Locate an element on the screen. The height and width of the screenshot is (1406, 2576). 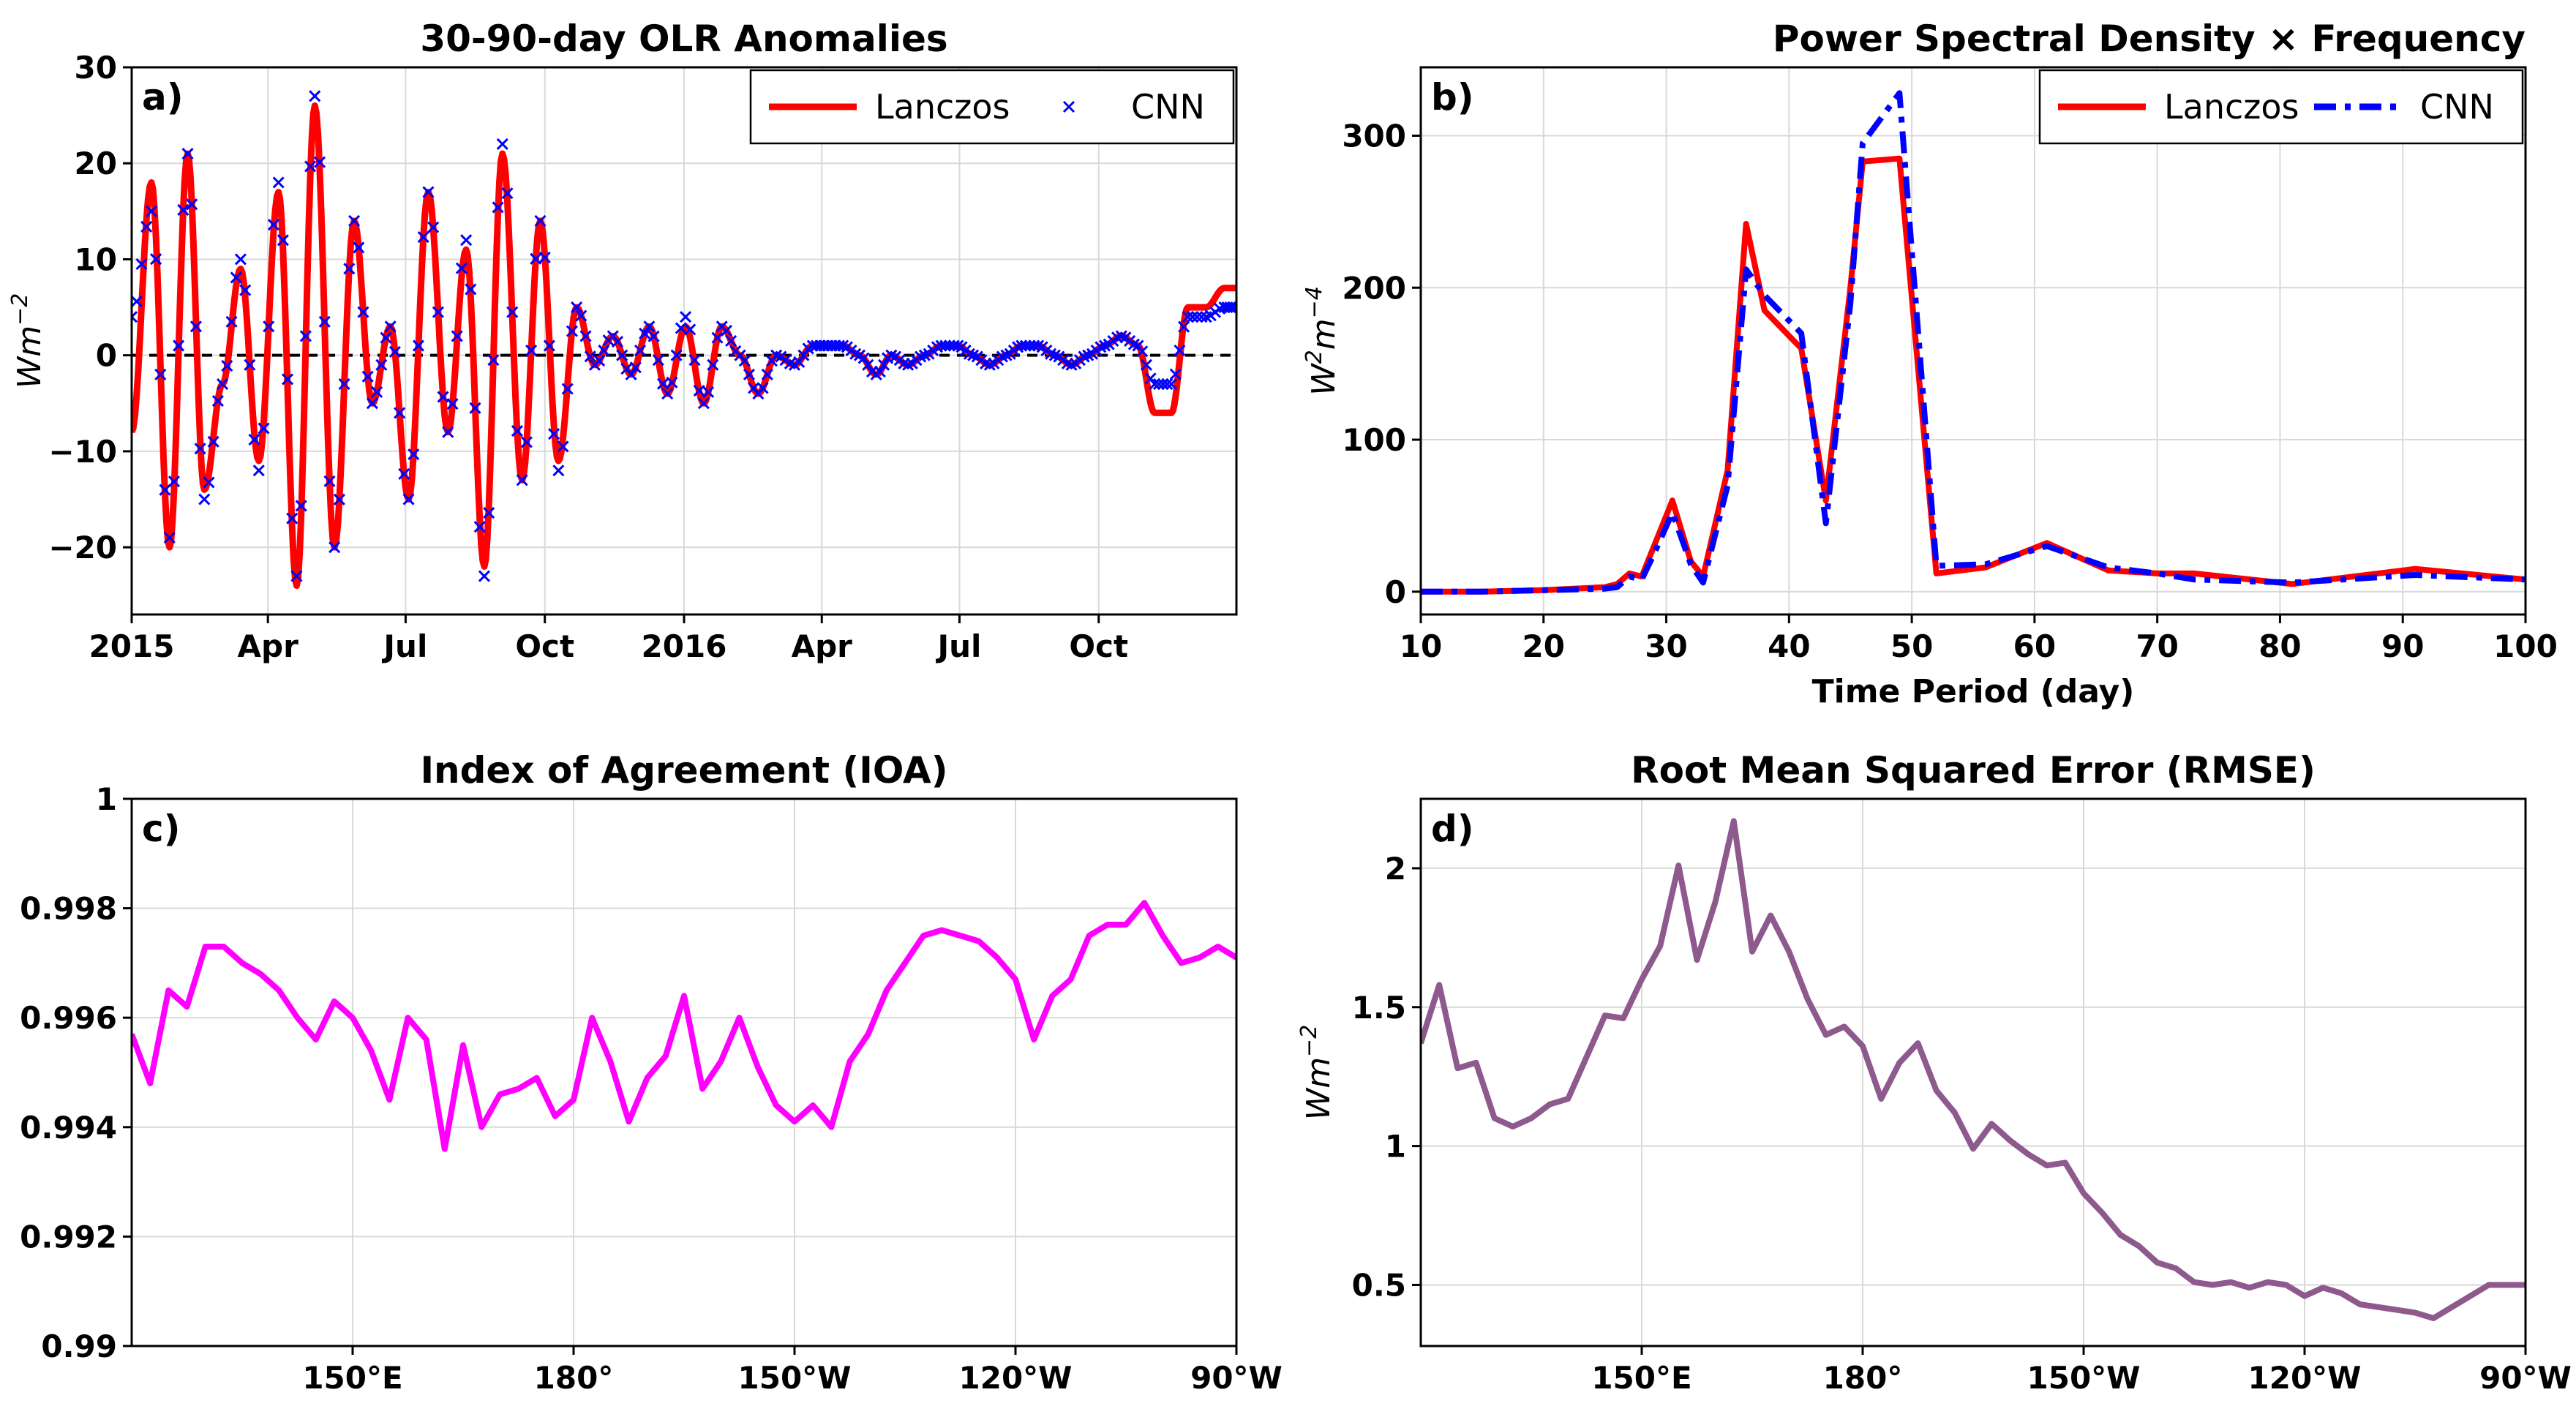
panel-label: d) is located at coordinates (1453, 829).